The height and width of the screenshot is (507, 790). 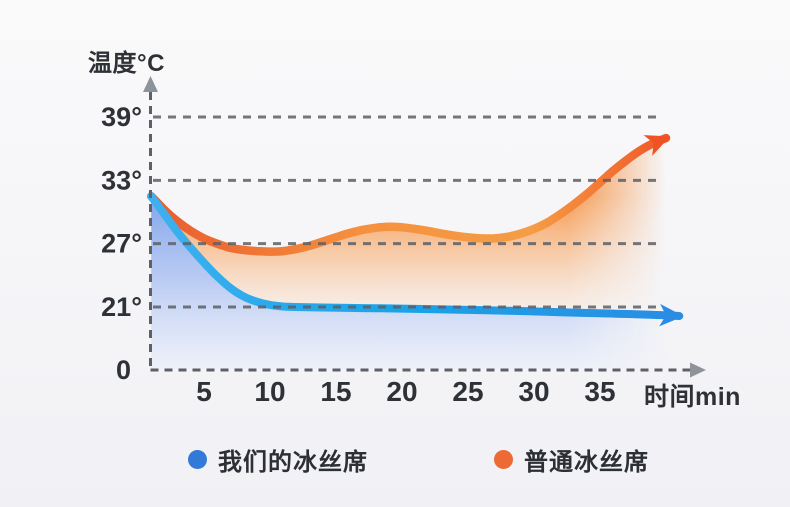 I want to click on x-axis-title: 时间min, so click(x=692, y=397).